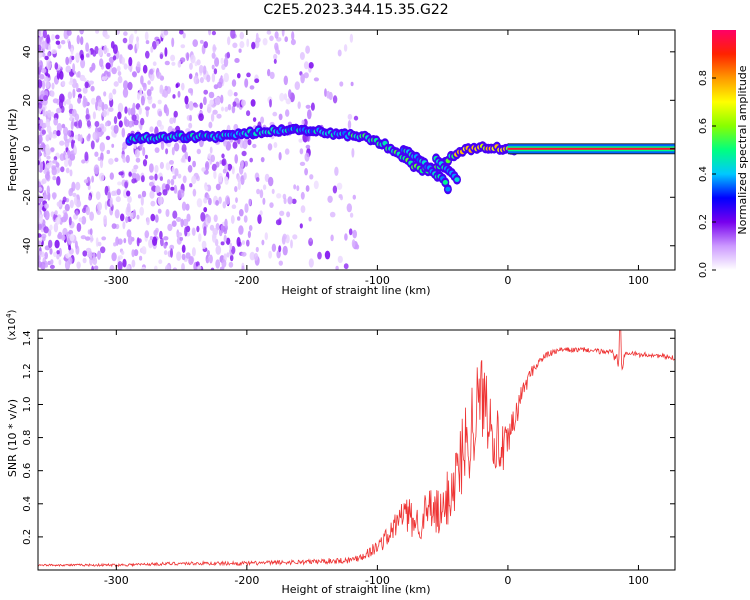 Image resolution: width=750 pixels, height=600 pixels. What do you see at coordinates (707, 174) in the screenshot?
I see `colorbar-ticks: 0.0 0.2 0.4 0.6 0.8` at bounding box center [707, 174].